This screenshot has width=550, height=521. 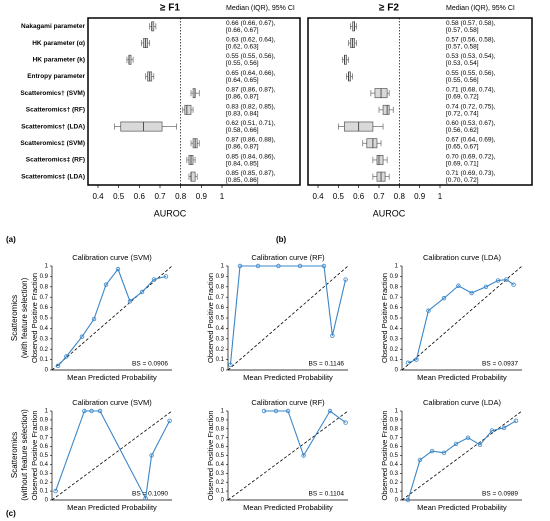 What do you see at coordinates (52, 93) in the screenshot?
I see `category-label: Scatteromics† (SVM)` at bounding box center [52, 93].